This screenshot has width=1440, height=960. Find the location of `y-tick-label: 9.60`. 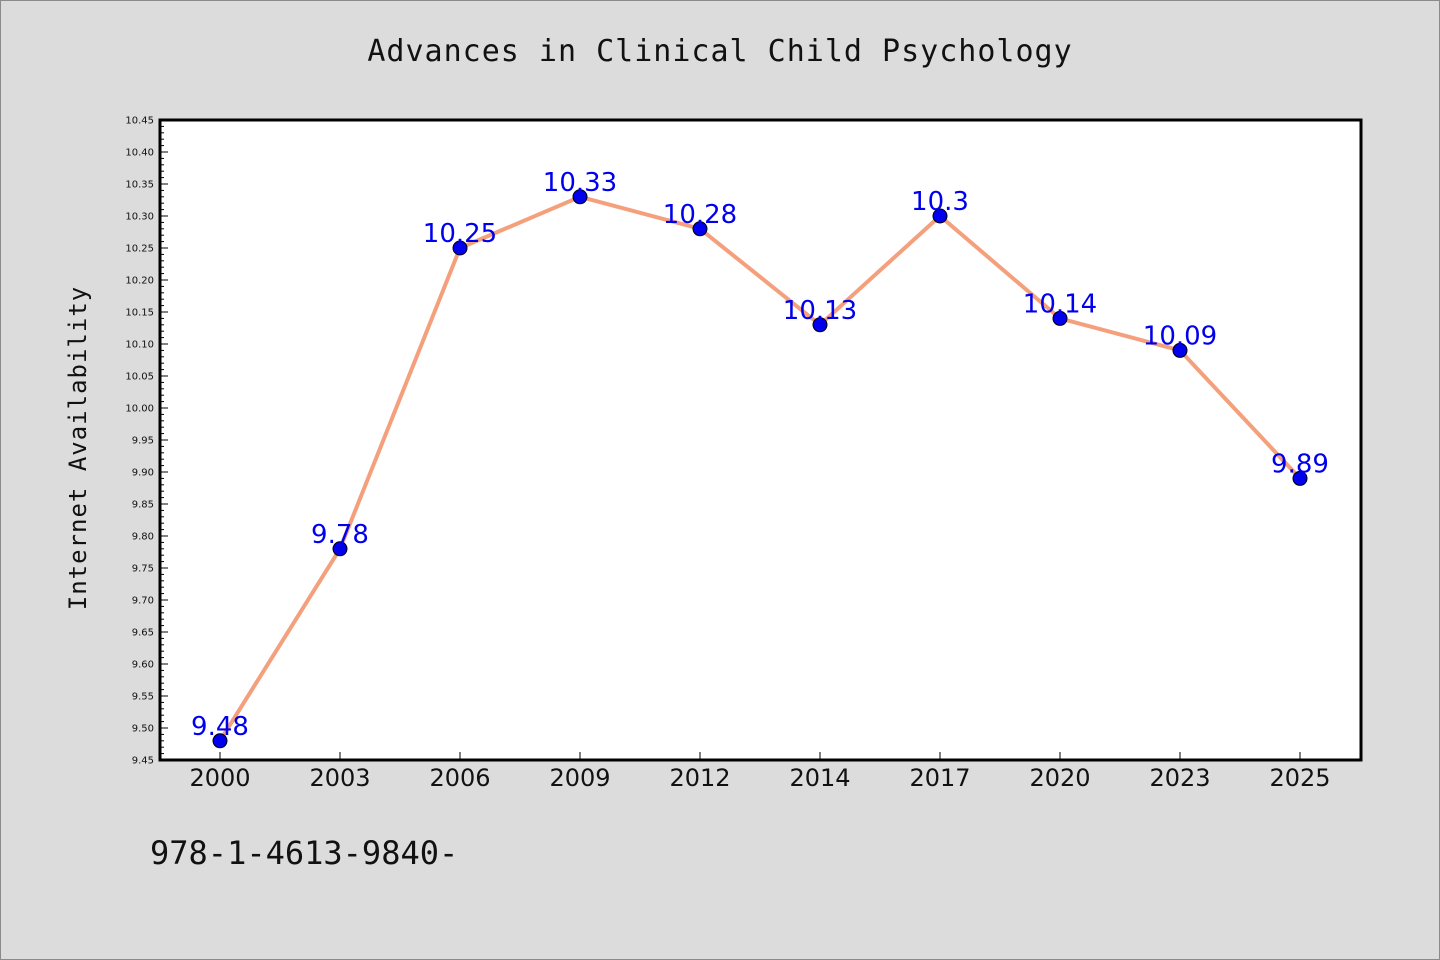

y-tick-label: 9.60 is located at coordinates (143, 665).